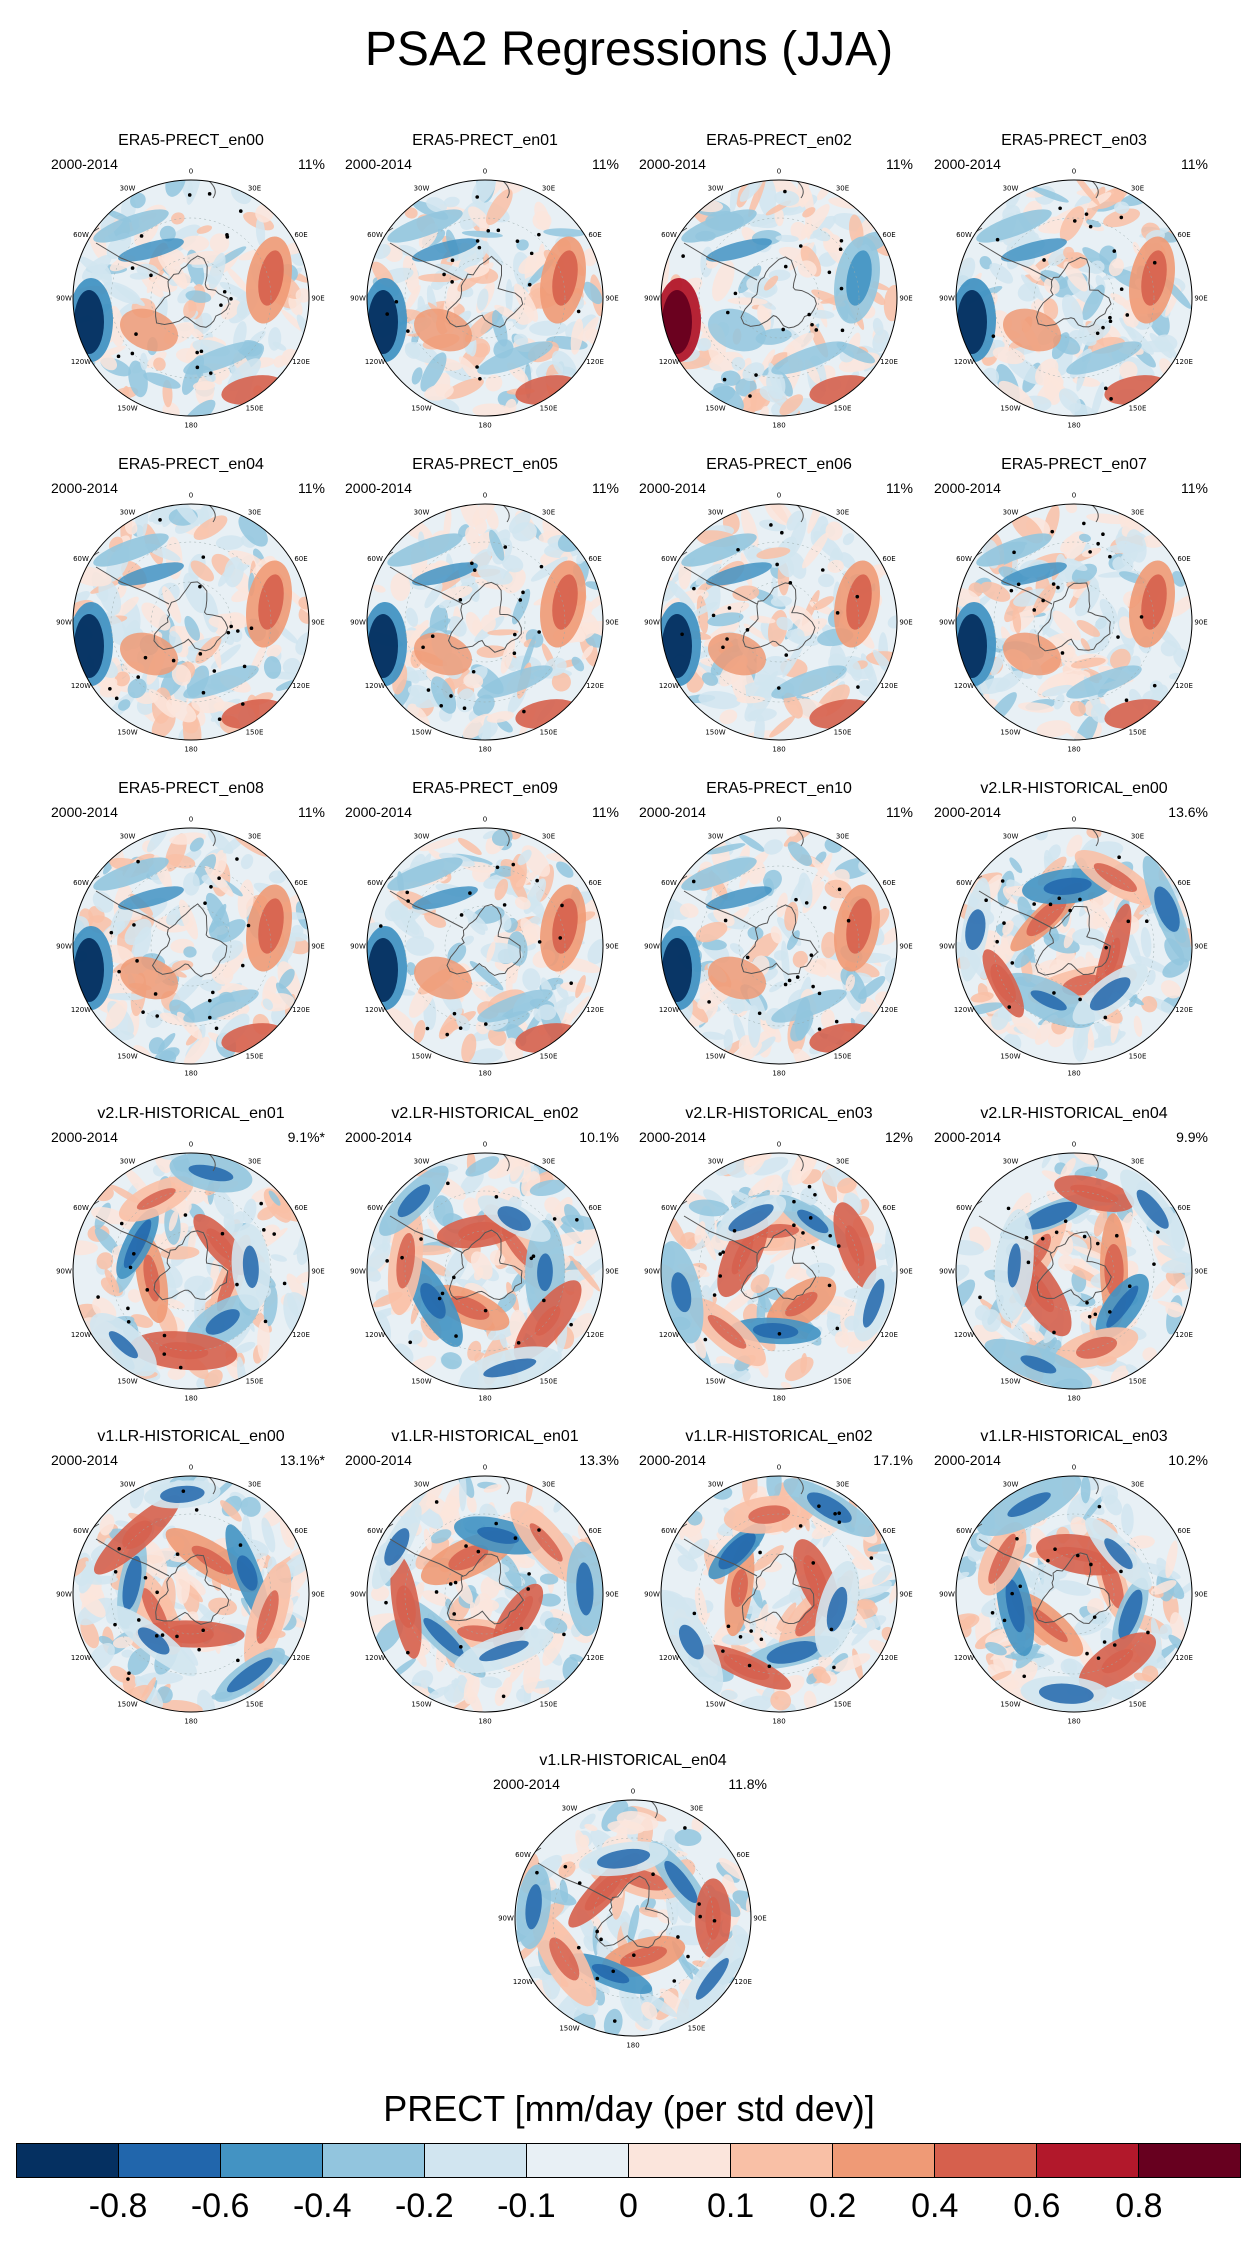 The image size is (1258, 2244). What do you see at coordinates (485, 1113) in the screenshot?
I see `panel-title: v2.LR-HISTORICAL_en02` at bounding box center [485, 1113].